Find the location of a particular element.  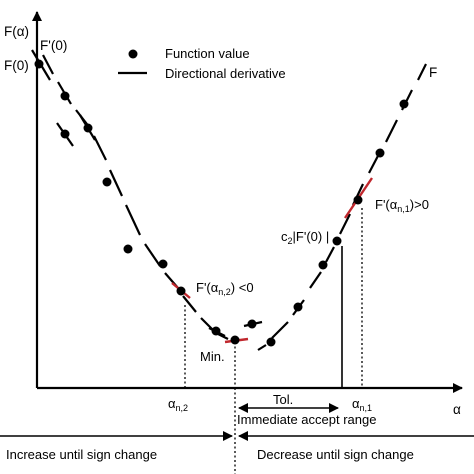

legend-dot-icon is located at coordinates (133, 54).